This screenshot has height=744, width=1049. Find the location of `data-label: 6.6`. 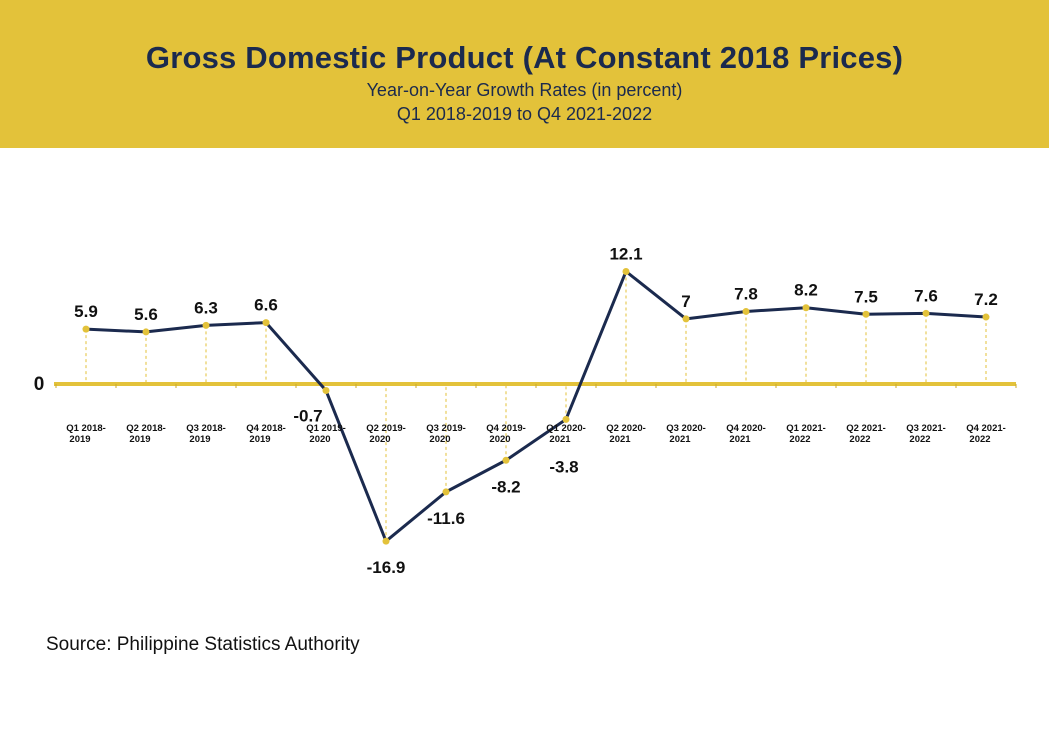

data-label: 6.6 is located at coordinates (266, 305).